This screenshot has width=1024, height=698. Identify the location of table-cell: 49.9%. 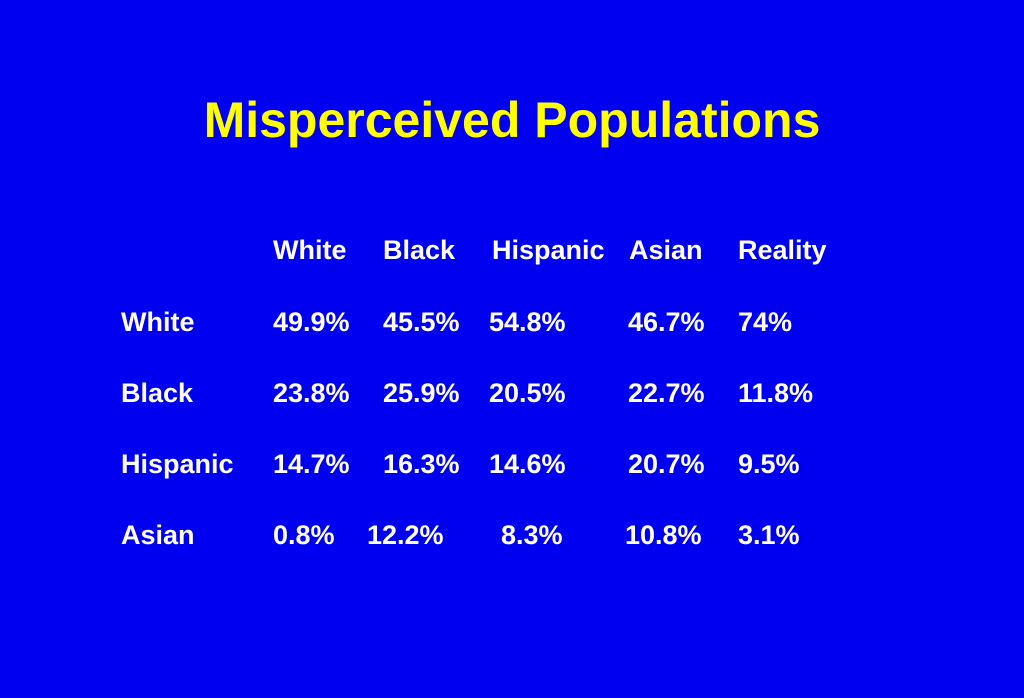
(311, 322).